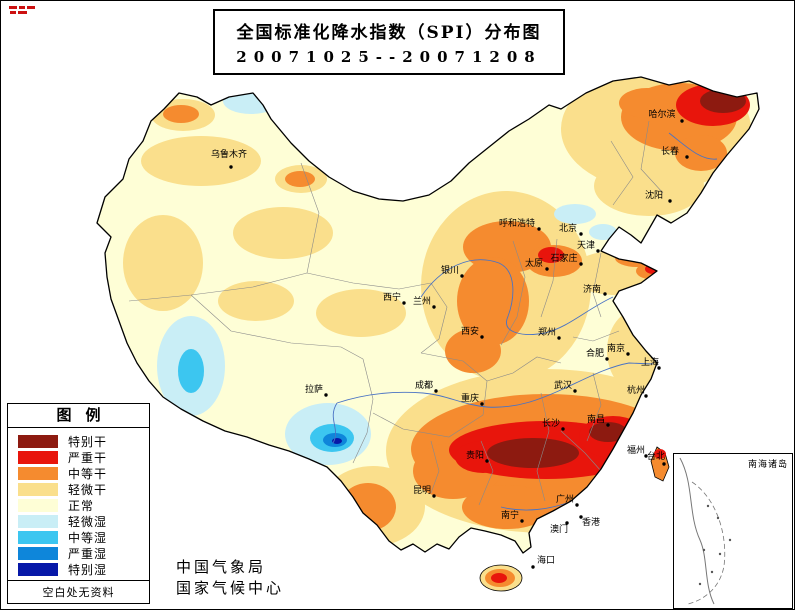 Image resolution: width=795 pixels, height=610 pixels. I want to click on city-label: 西宁, so click(392, 297).